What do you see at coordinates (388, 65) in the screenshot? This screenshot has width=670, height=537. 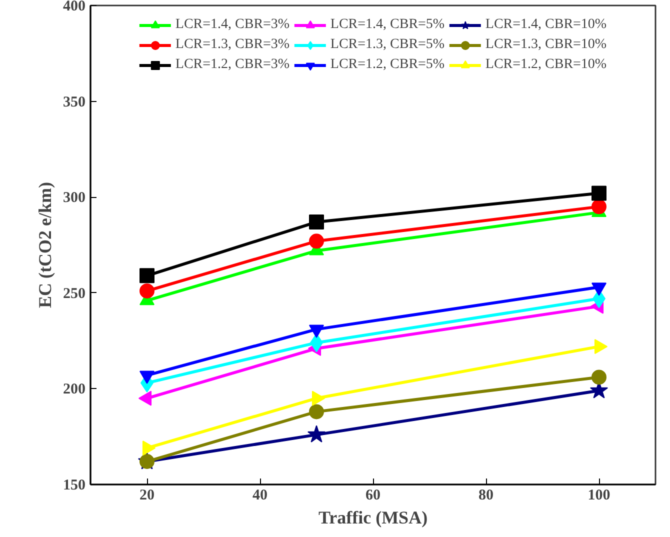 I see `legend-label: LCR=1.2, CBR=5%` at bounding box center [388, 65].